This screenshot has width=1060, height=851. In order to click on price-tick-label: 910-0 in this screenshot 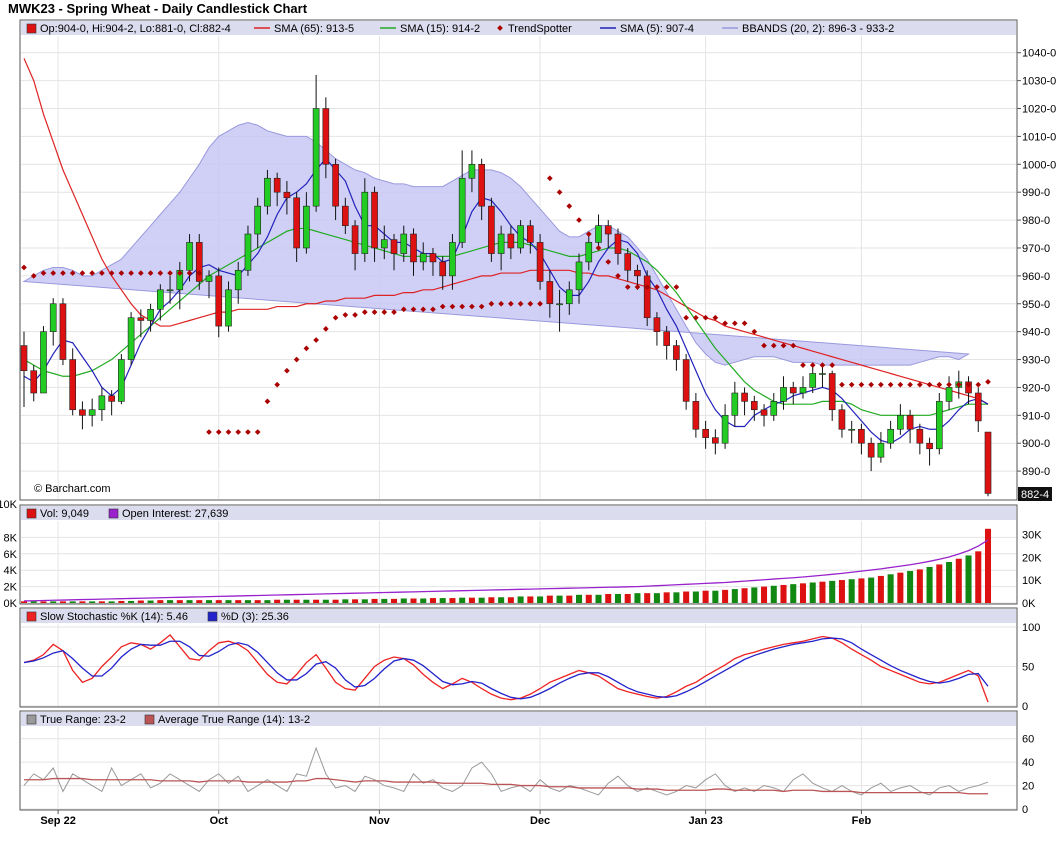, I will do `click(1036, 416)`.